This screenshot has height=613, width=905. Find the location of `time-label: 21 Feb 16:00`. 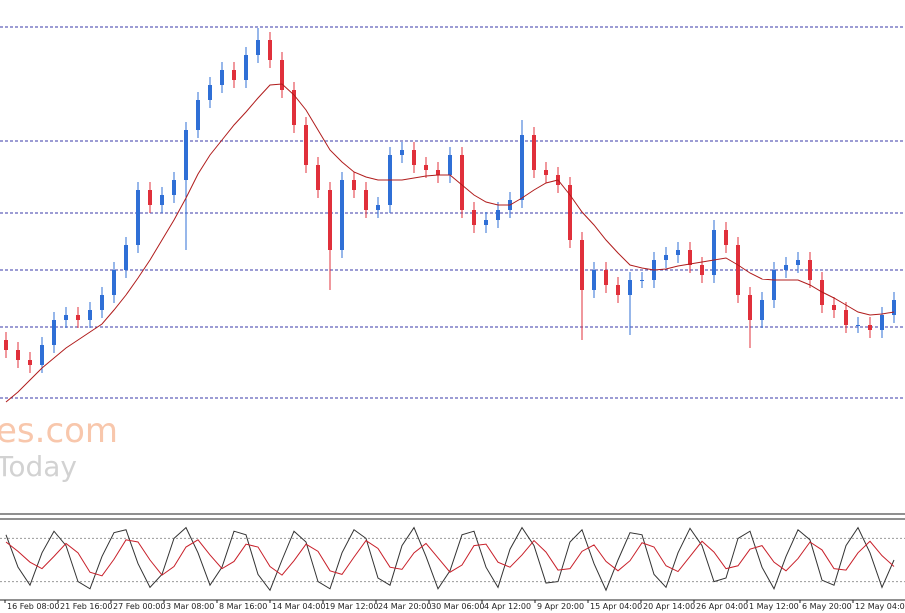

time-label: 21 Feb 16:00 is located at coordinates (86, 606).